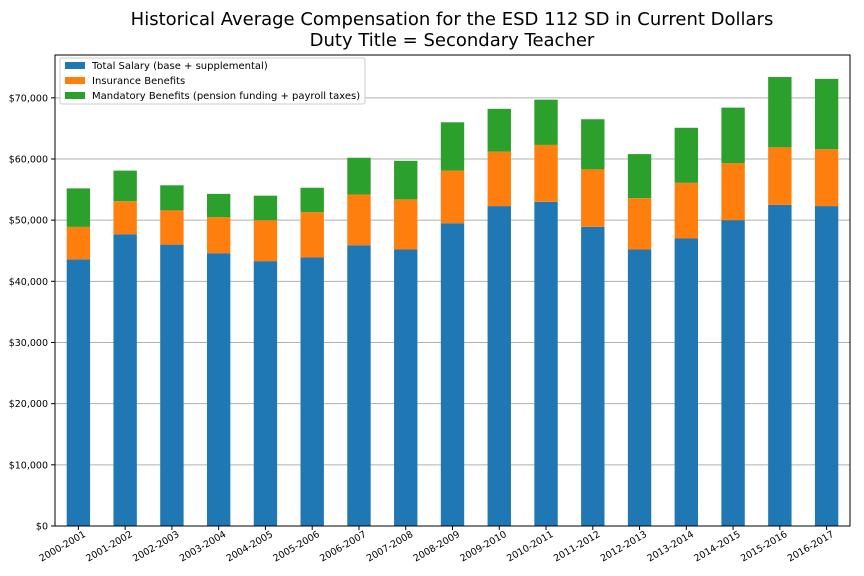 The width and height of the screenshot is (864, 576). I want to click on y-tick-label: $20,000, so click(28, 404).